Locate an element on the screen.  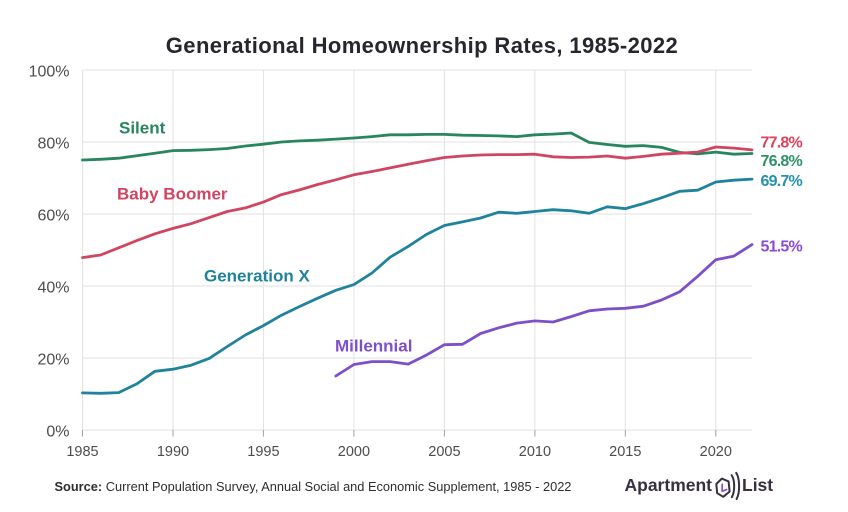
svg-text: Silent is located at coordinates (142, 128).